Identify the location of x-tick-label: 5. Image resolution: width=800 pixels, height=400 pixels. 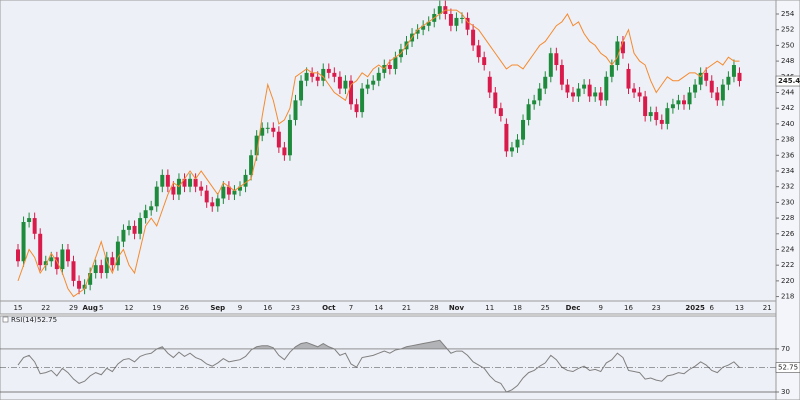
(101, 308).